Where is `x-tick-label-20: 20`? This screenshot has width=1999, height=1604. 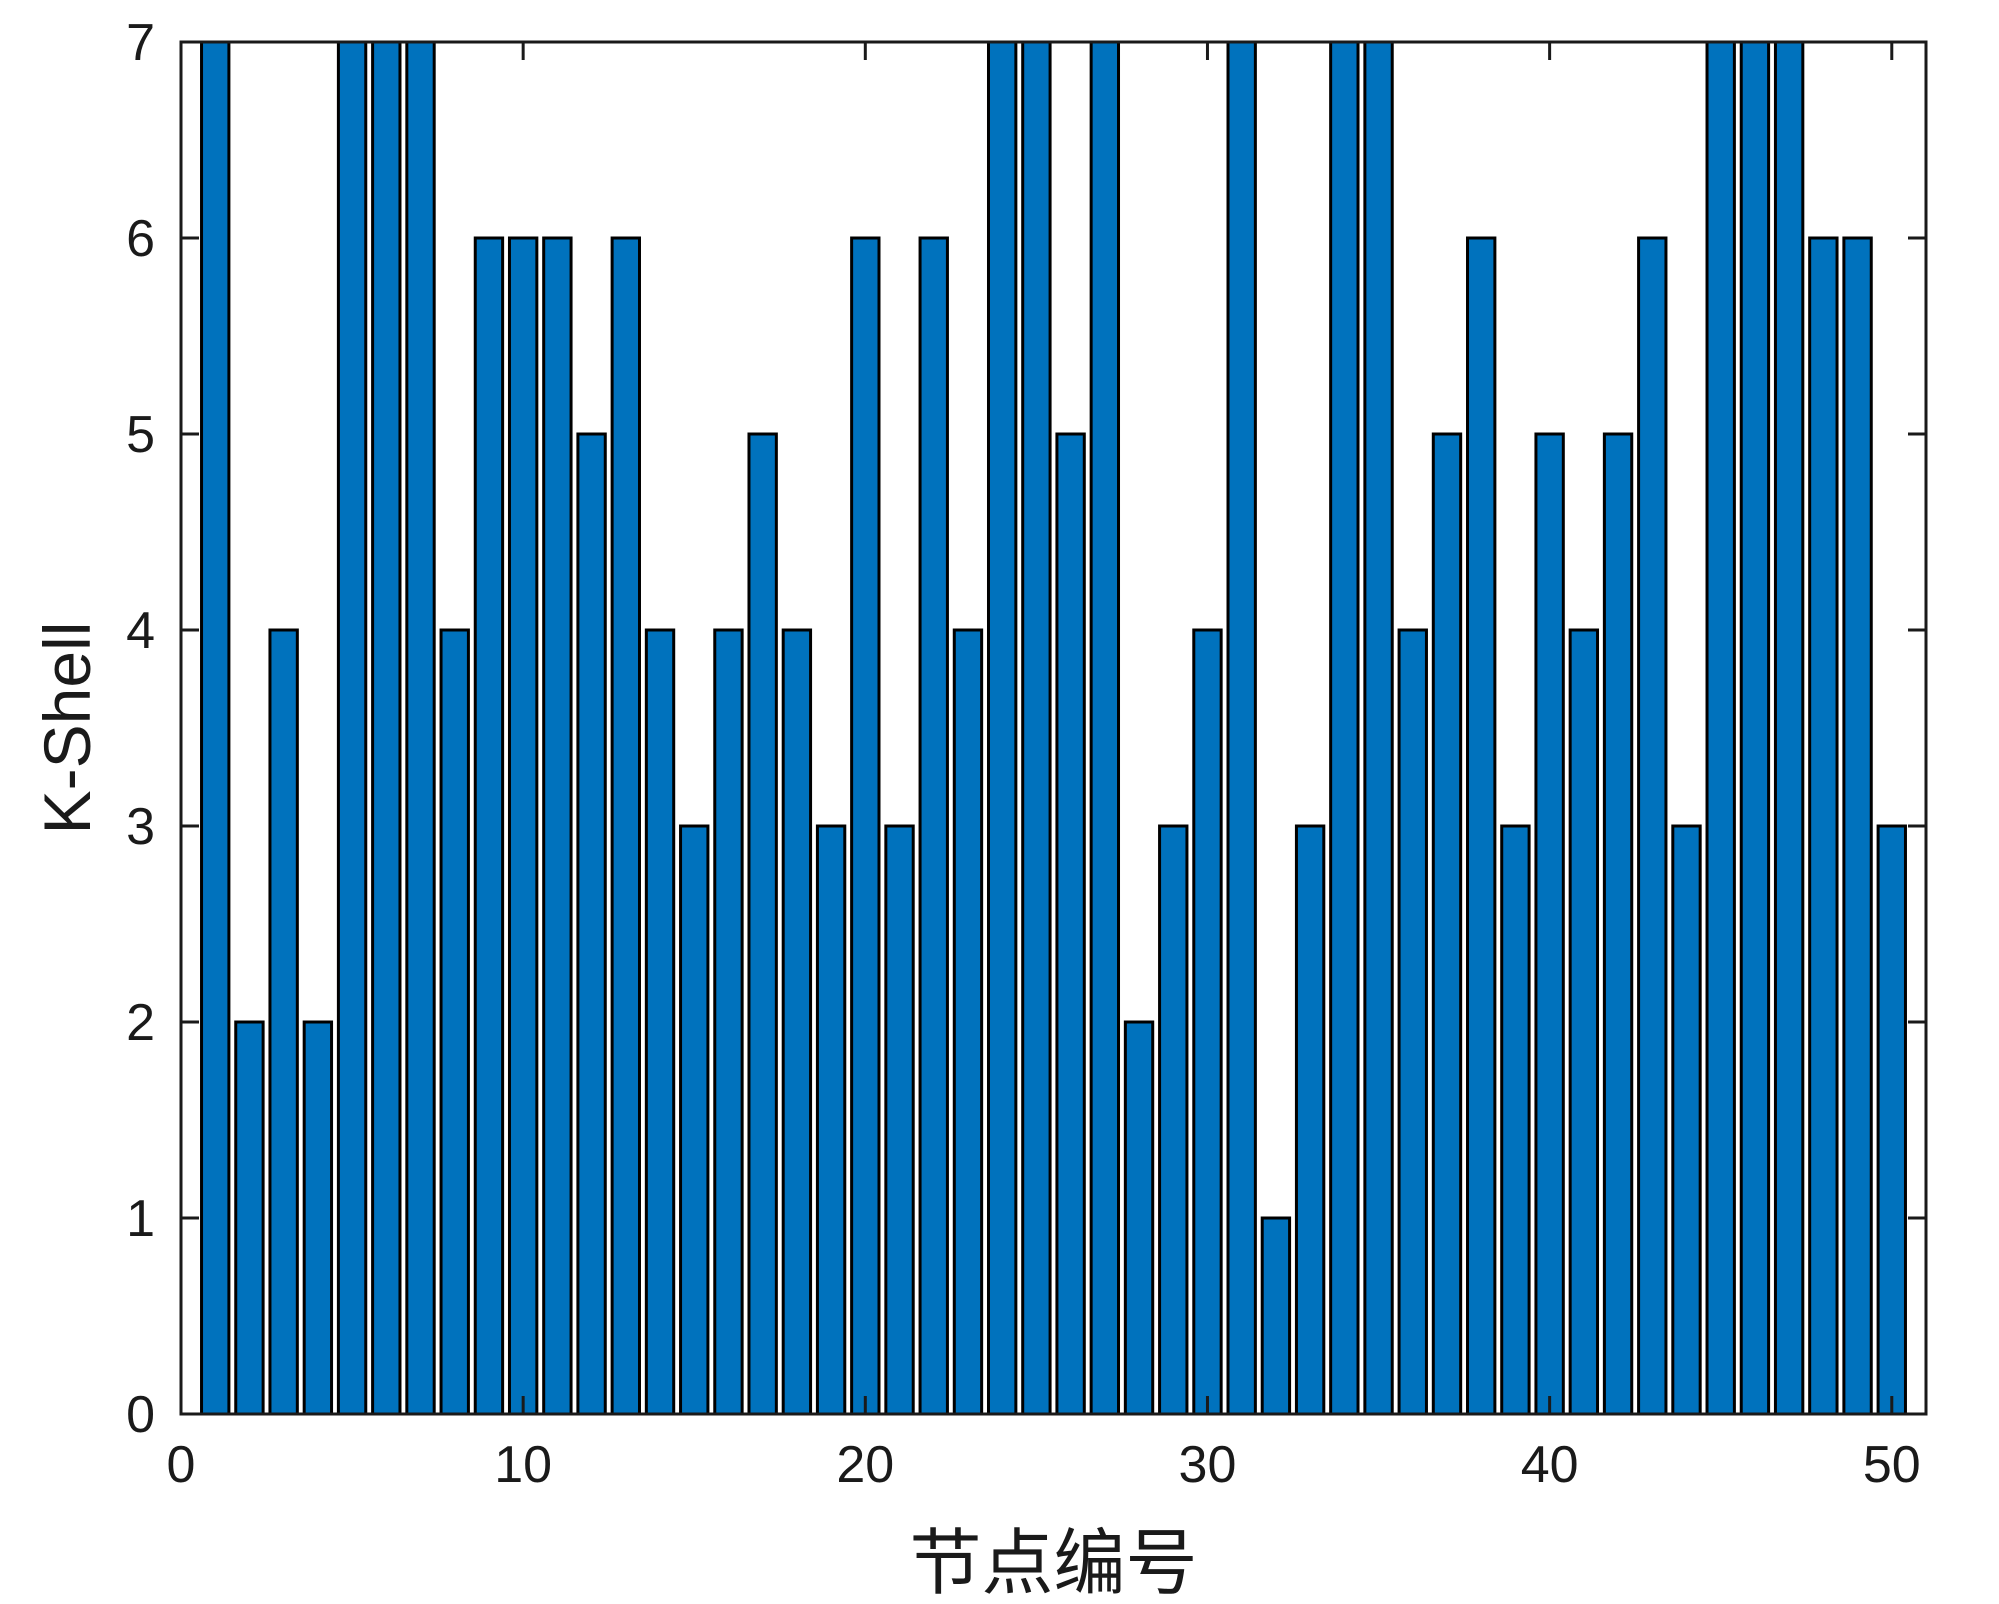 x-tick-label-20: 20 is located at coordinates (865, 1465).